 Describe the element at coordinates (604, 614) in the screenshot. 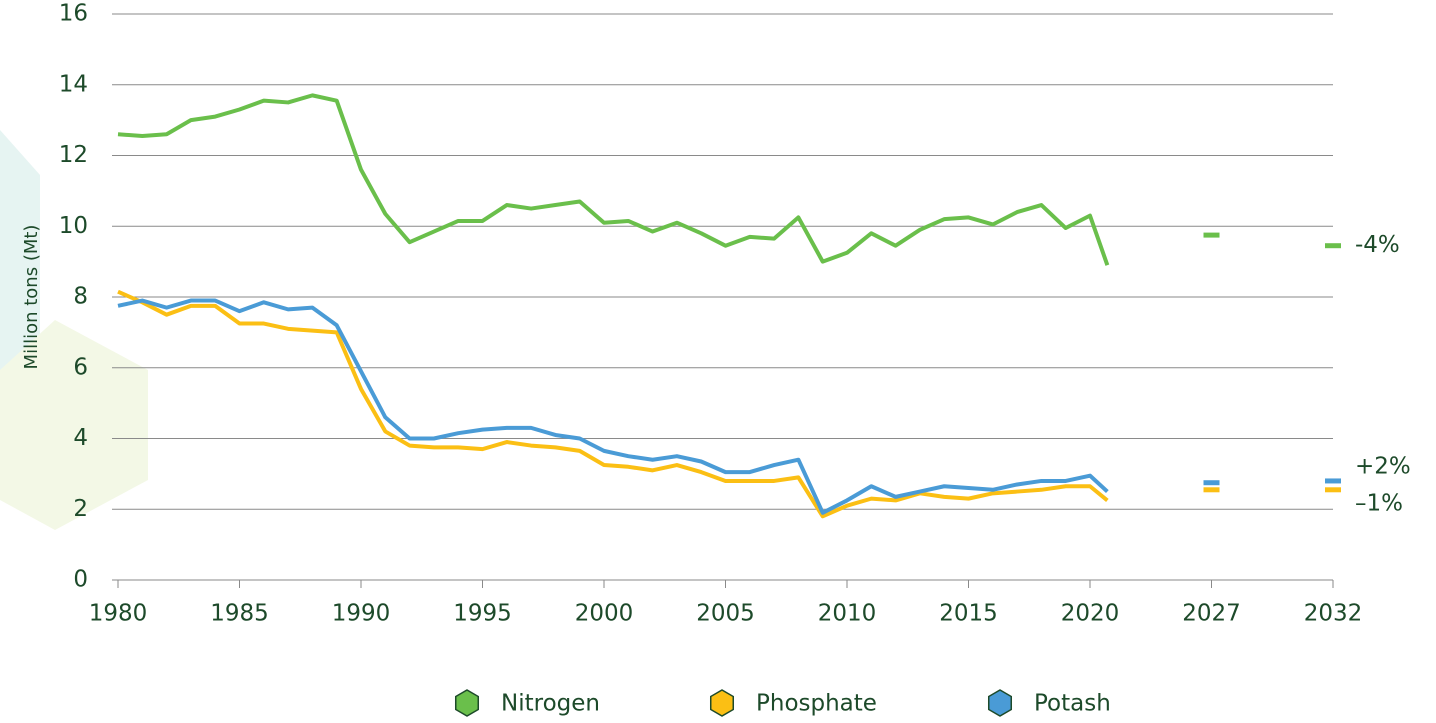

I see `x-tick-label: 2000` at that location.